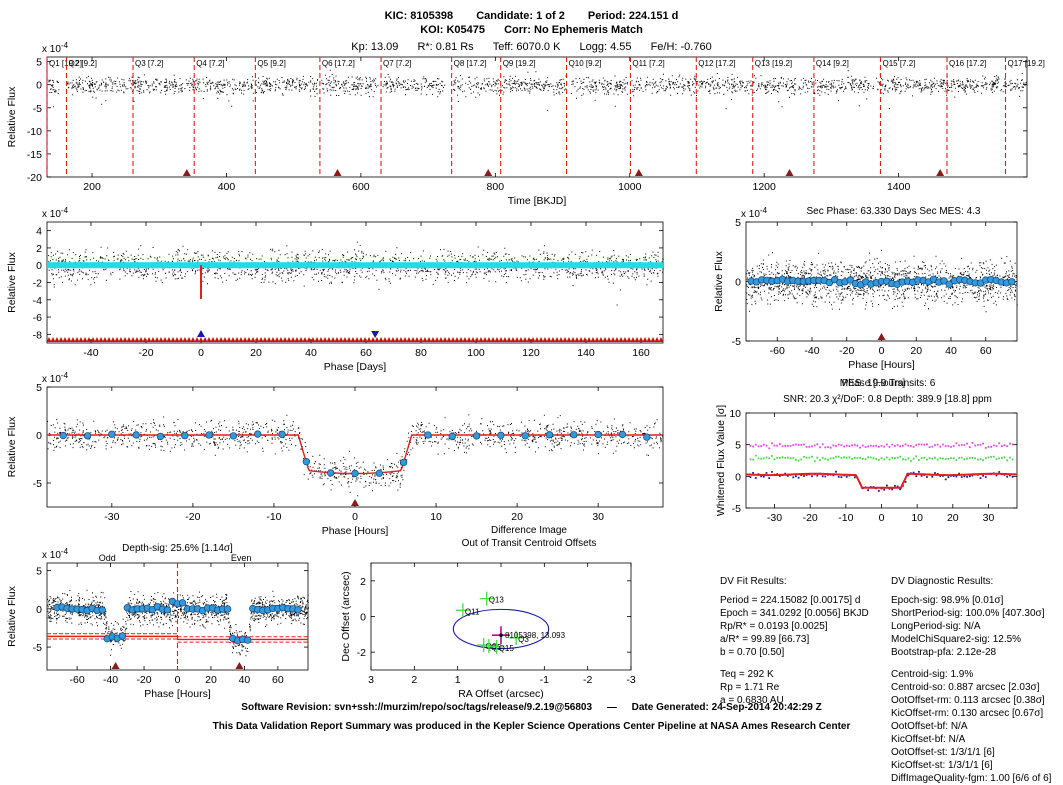  Describe the element at coordinates (794, 614) in the screenshot. I see `fit-line: Epoch = 341.0292 [0.0056] BKJD` at that location.